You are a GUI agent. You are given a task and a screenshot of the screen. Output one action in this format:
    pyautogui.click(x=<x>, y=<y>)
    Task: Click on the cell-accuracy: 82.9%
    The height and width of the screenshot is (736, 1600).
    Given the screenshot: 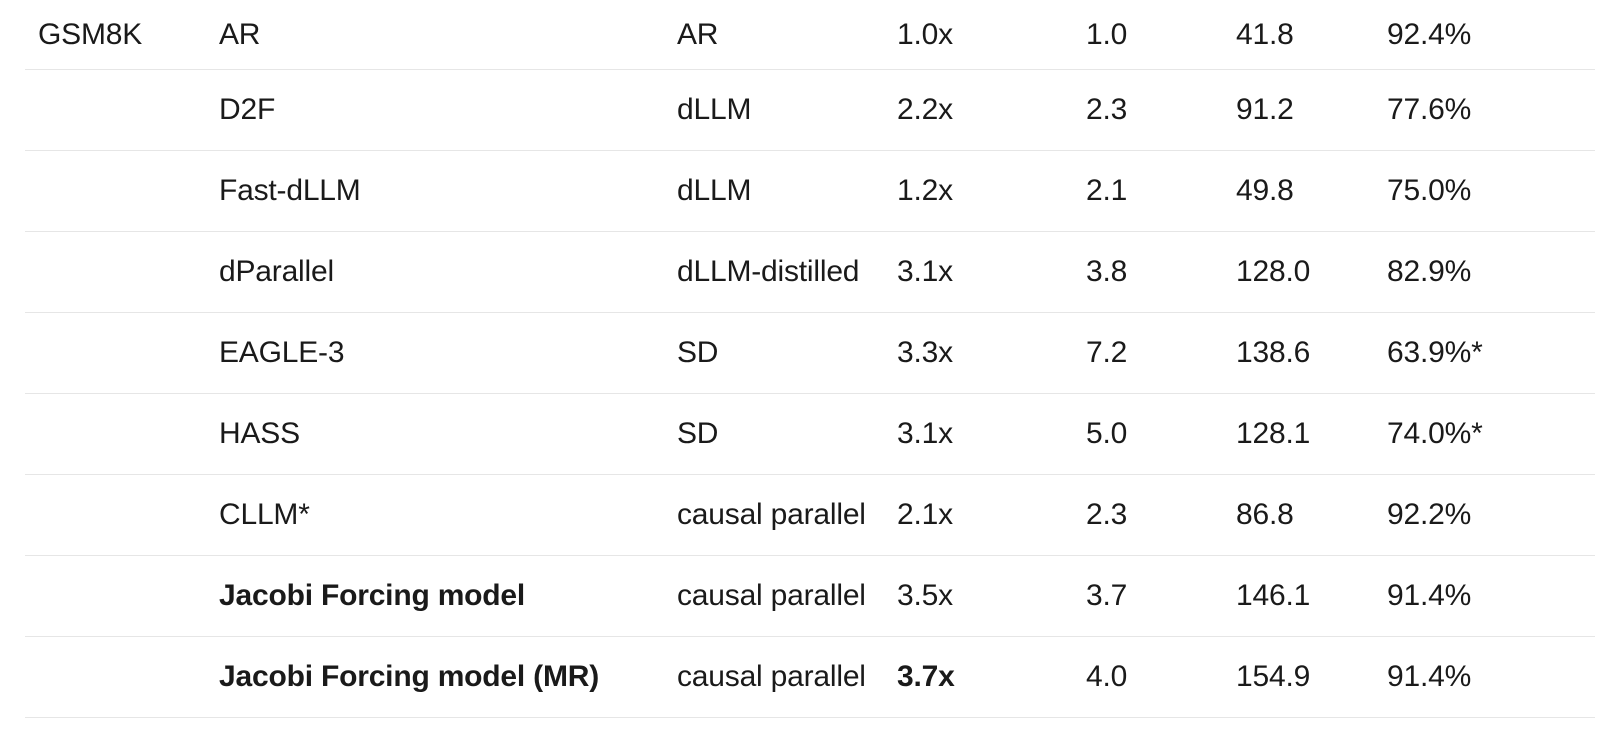 What is the action you would take?
    pyautogui.click(x=1491, y=272)
    